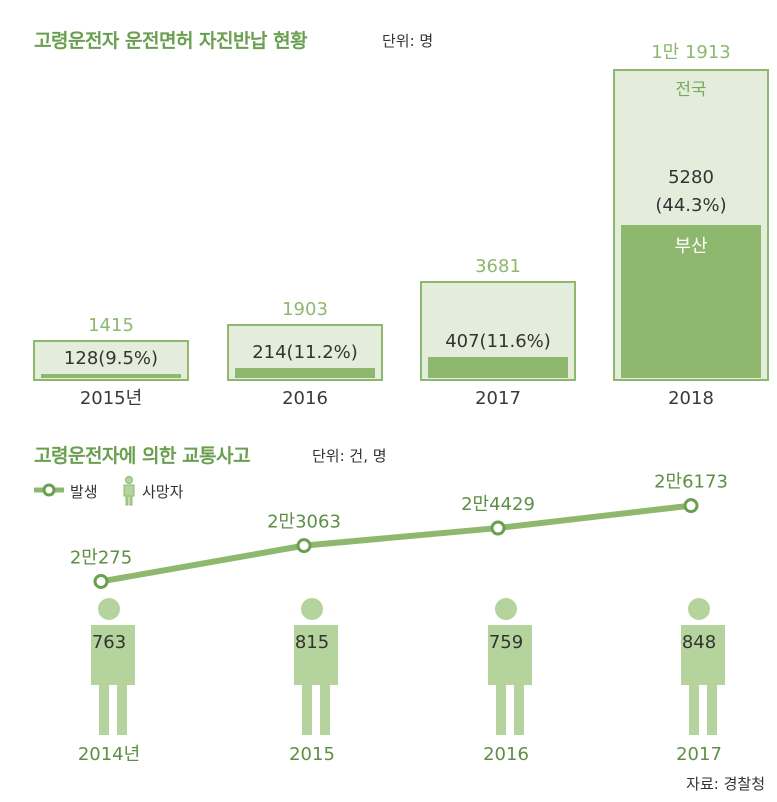  Describe the element at coordinates (691, 482) in the screenshot. I see `accident-label-3: 2만6173` at that location.